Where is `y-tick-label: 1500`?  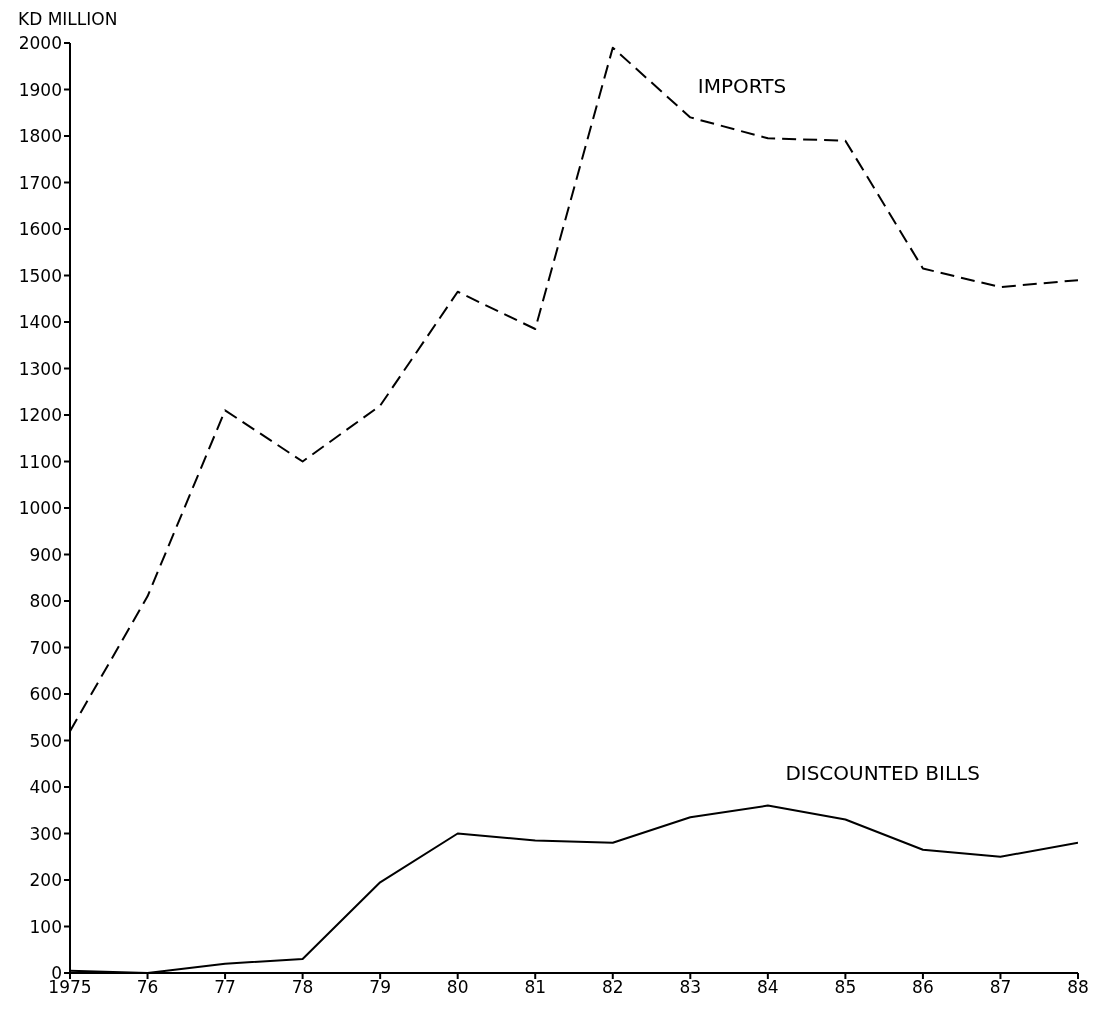
y-tick-label: 1500 is located at coordinates (40, 275).